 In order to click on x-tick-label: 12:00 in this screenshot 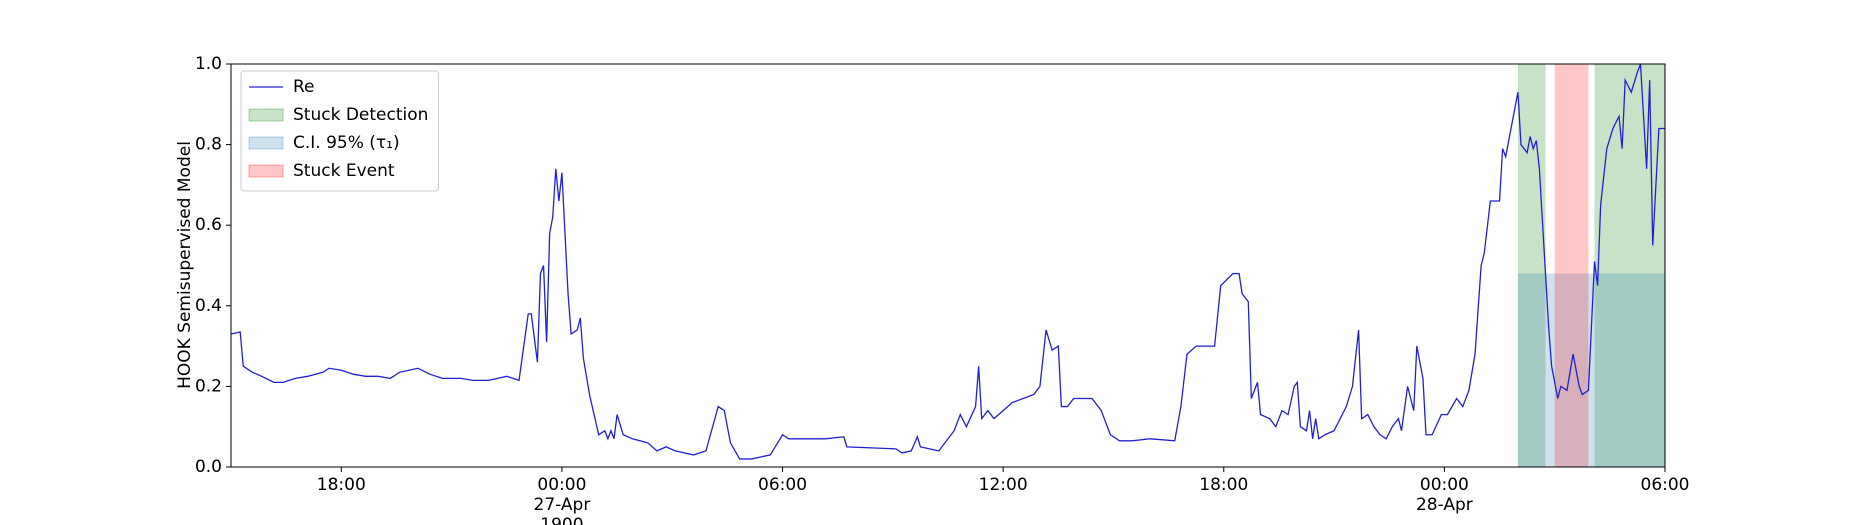, I will do `click(1003, 485)`.